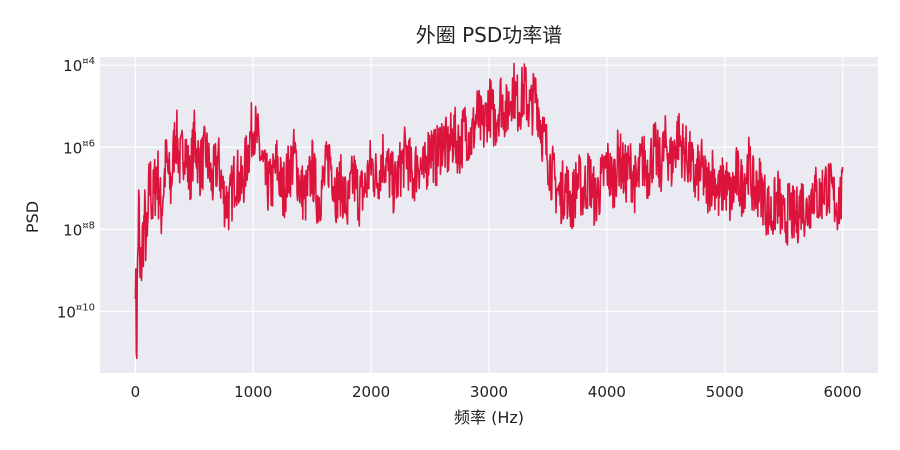 The image size is (900, 450). I want to click on y-tick-label: 10¤4, so click(79, 65).